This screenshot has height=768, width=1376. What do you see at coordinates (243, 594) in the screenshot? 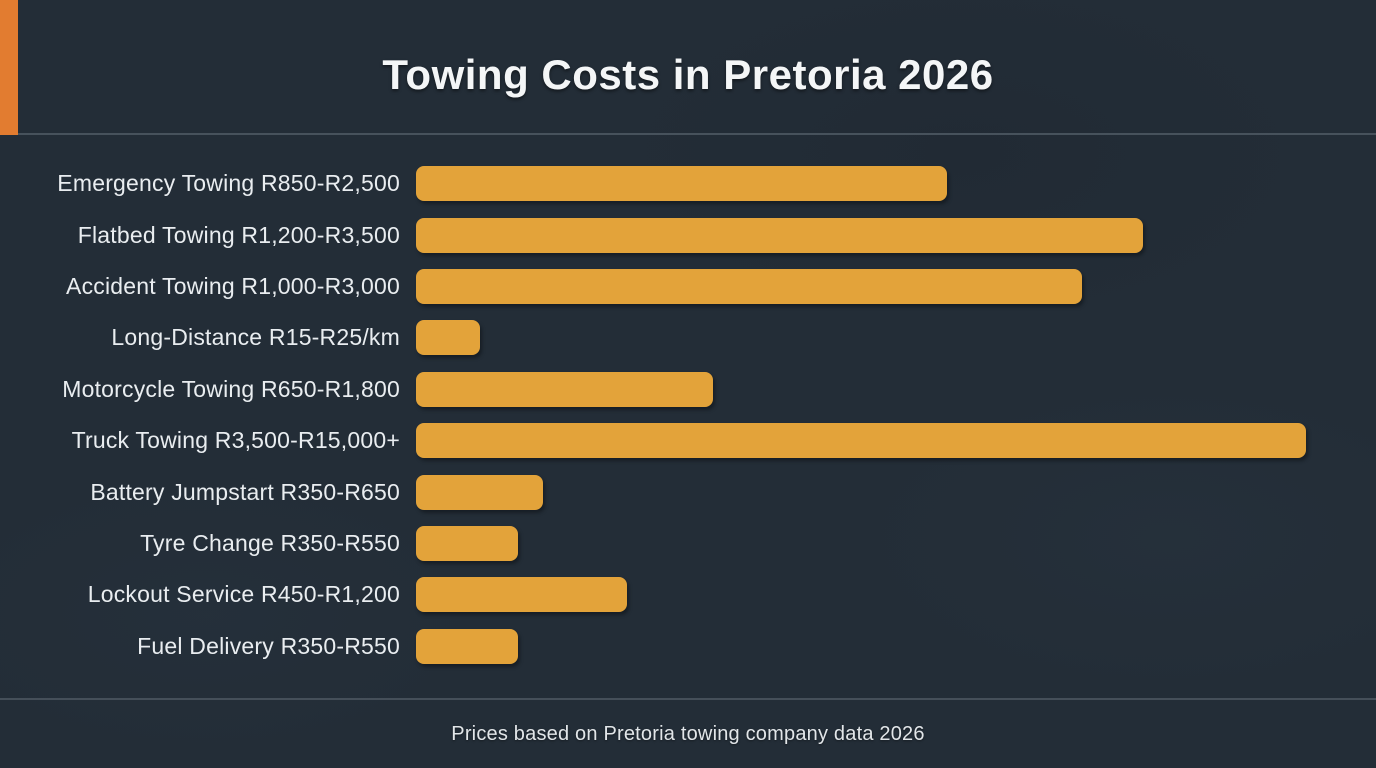
I see `row-label: Lockout Service R450-R1,200` at bounding box center [243, 594].